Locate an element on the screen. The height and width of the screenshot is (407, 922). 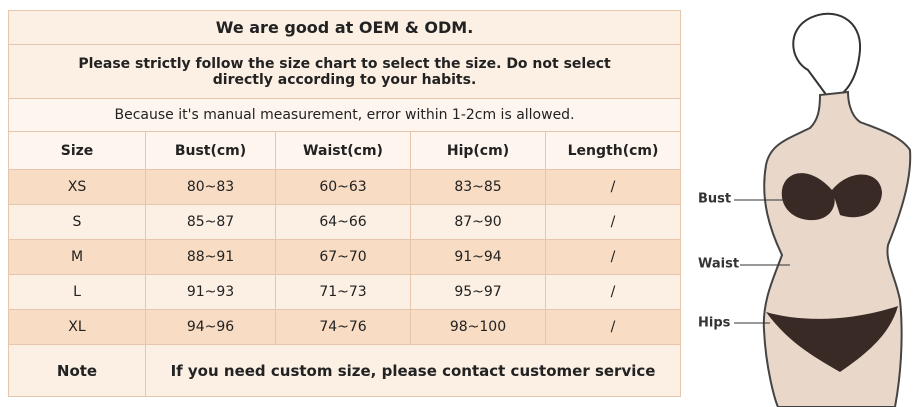
footer-label: Note is located at coordinates (77, 370).